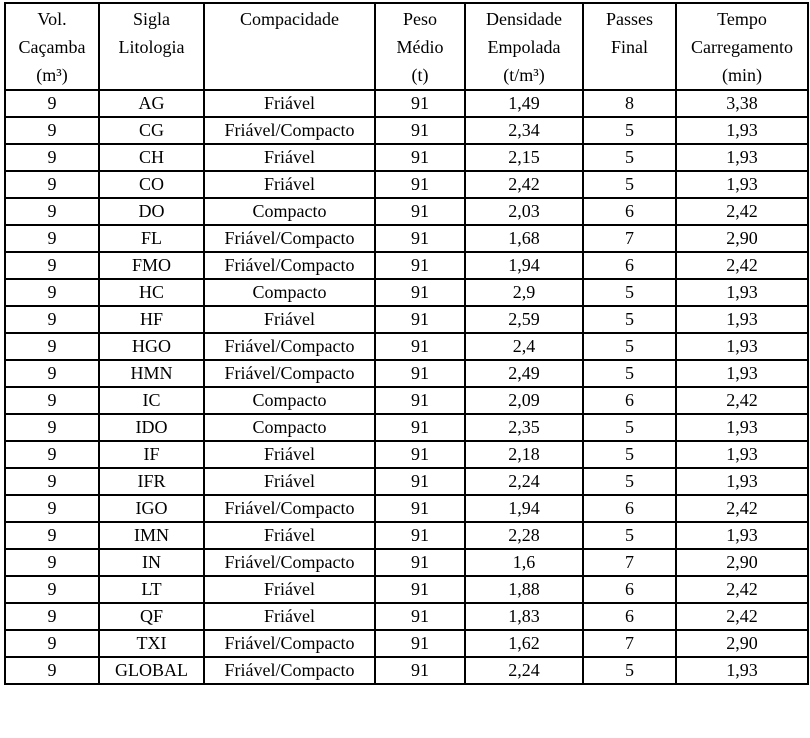 Image resolution: width=810 pixels, height=738 pixels. I want to click on cell-sigla-litologia: QF, so click(151, 616).